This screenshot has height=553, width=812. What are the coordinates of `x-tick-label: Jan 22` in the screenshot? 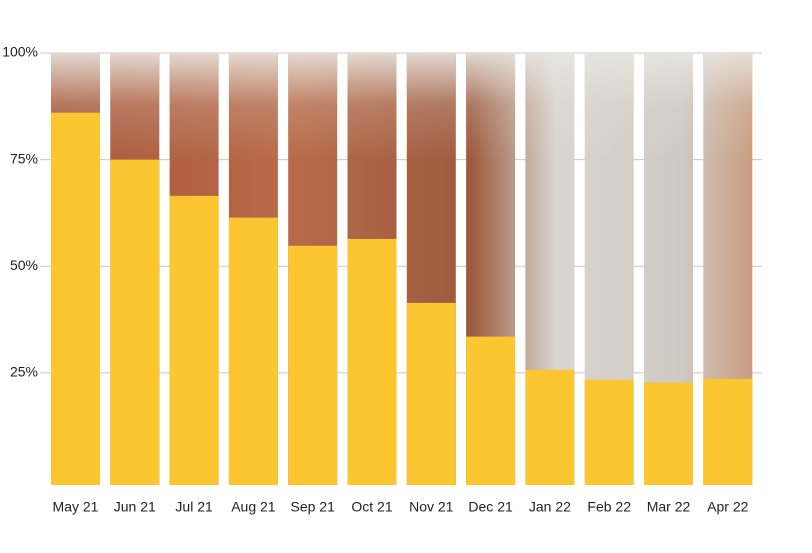 It's located at (550, 507).